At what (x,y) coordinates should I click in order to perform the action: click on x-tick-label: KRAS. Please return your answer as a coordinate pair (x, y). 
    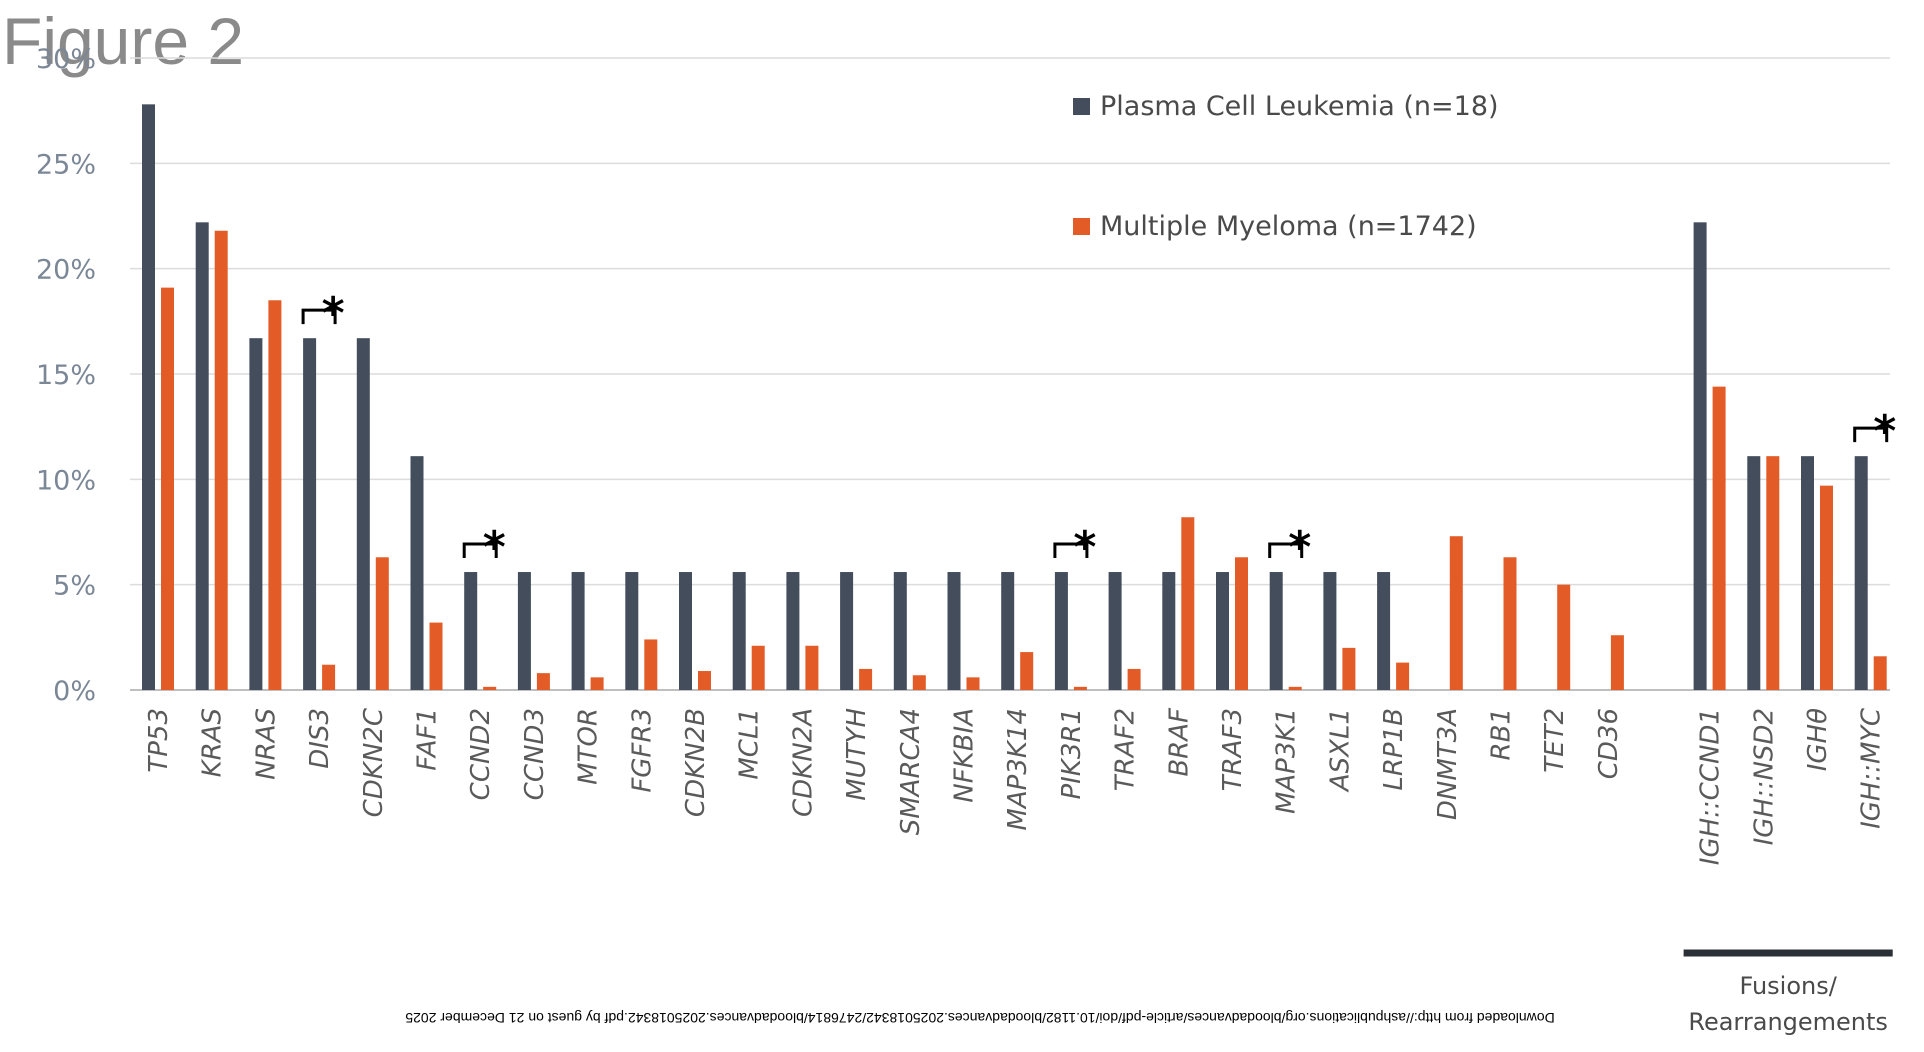
    Looking at the image, I should click on (213, 742).